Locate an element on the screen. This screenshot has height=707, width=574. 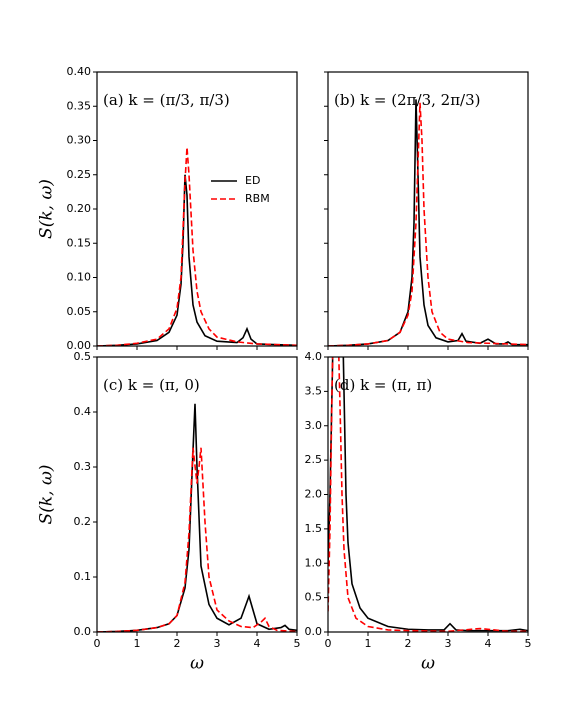
y-tick-label: 1.0 is located at coordinates (314, 562).